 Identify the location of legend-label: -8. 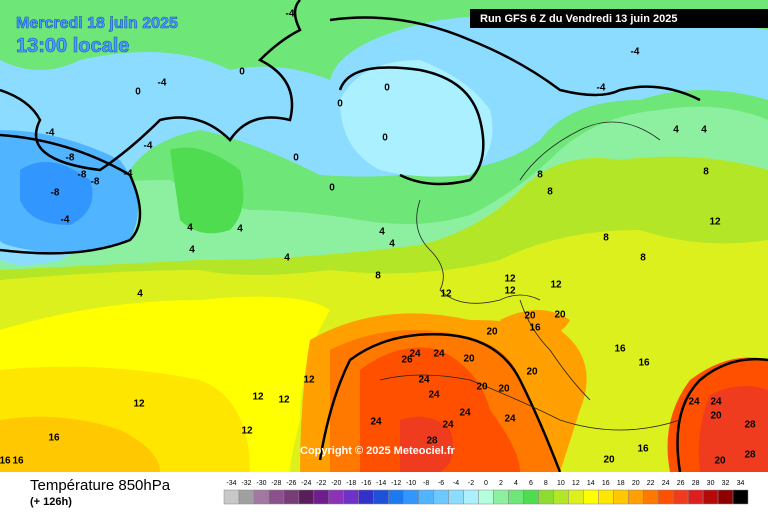
(426, 483).